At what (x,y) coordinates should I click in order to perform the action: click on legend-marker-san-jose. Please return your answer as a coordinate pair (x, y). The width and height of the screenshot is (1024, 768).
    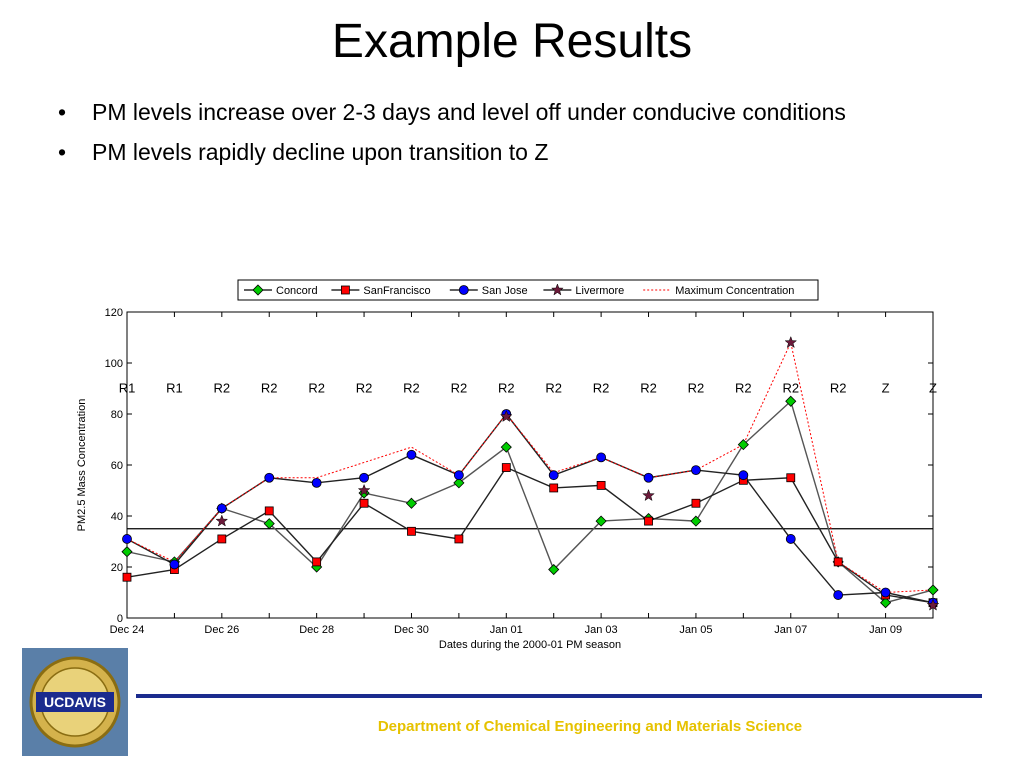
    Looking at the image, I should click on (463, 290).